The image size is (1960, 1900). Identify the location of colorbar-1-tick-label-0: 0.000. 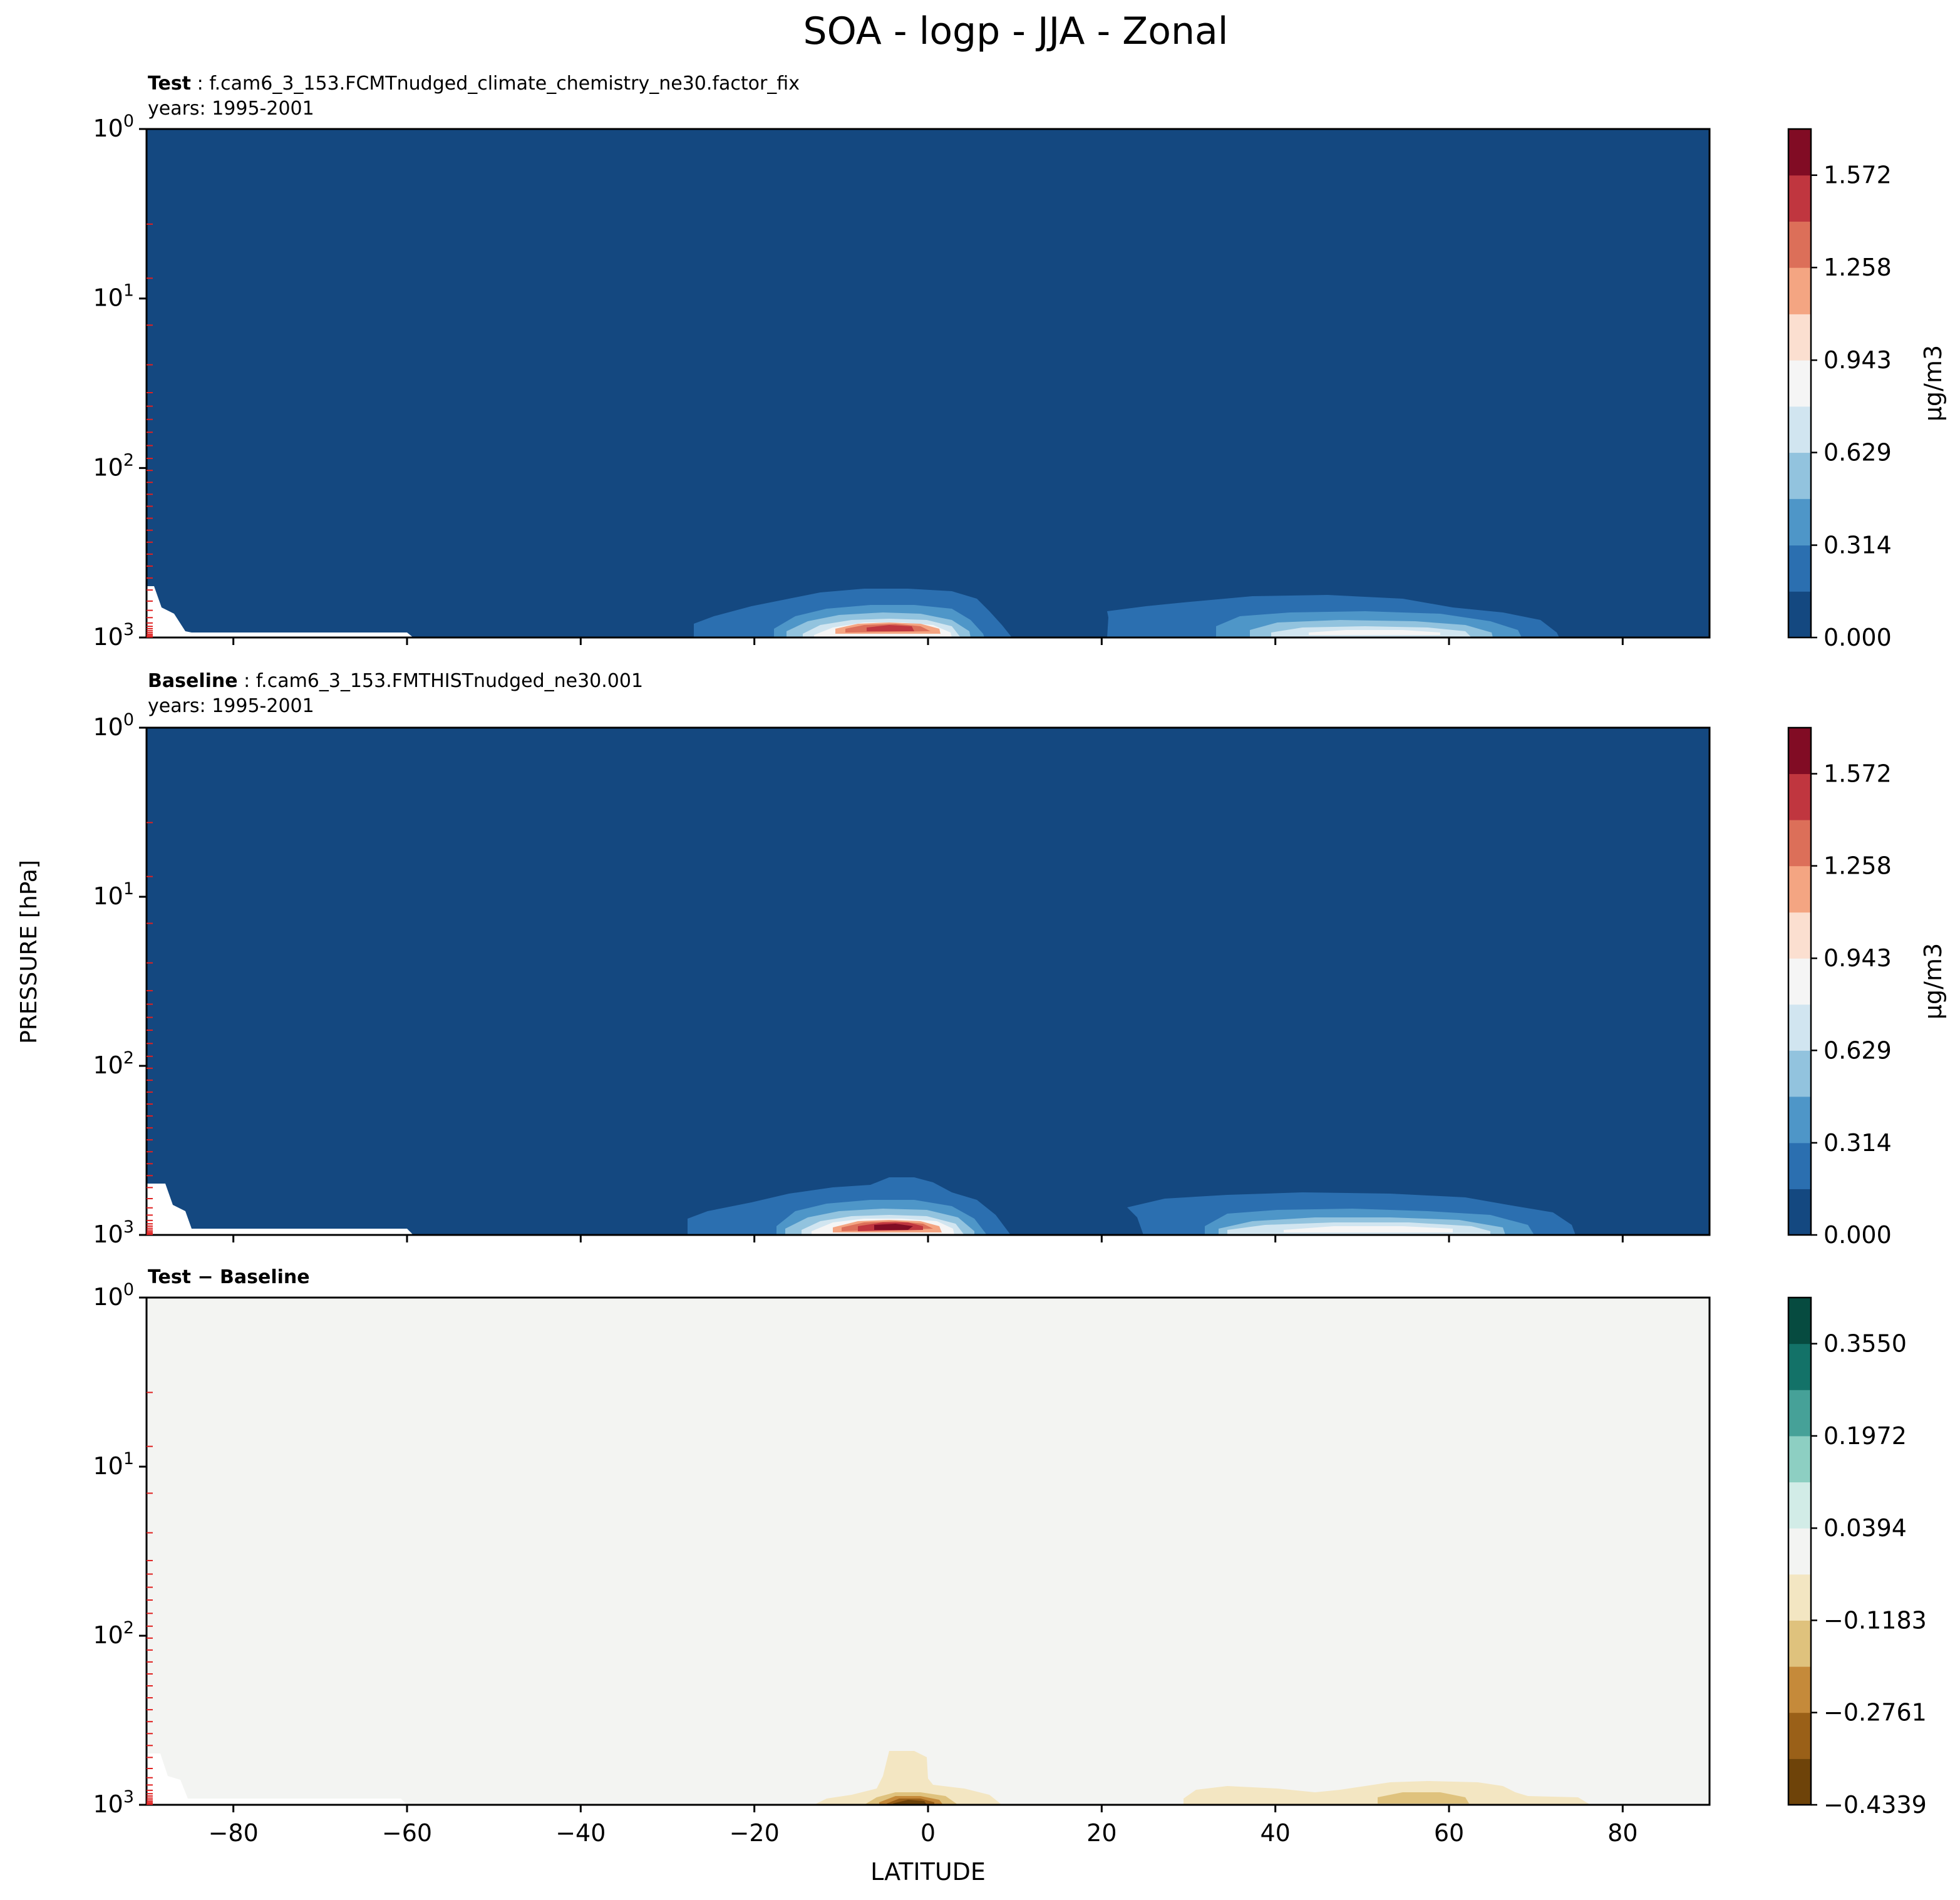
(1857, 1235).